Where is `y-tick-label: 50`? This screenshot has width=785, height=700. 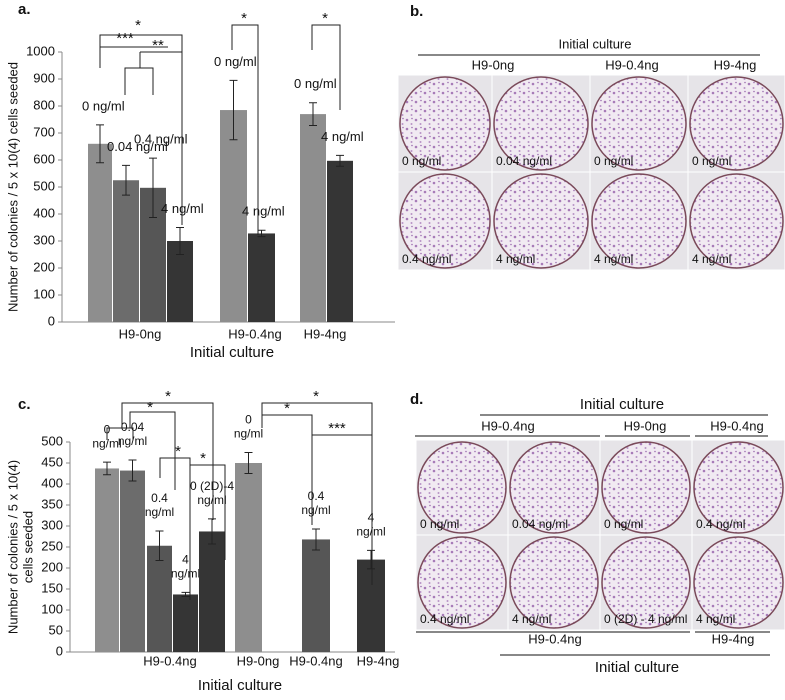
y-tick-label: 50 is located at coordinates (56, 629).